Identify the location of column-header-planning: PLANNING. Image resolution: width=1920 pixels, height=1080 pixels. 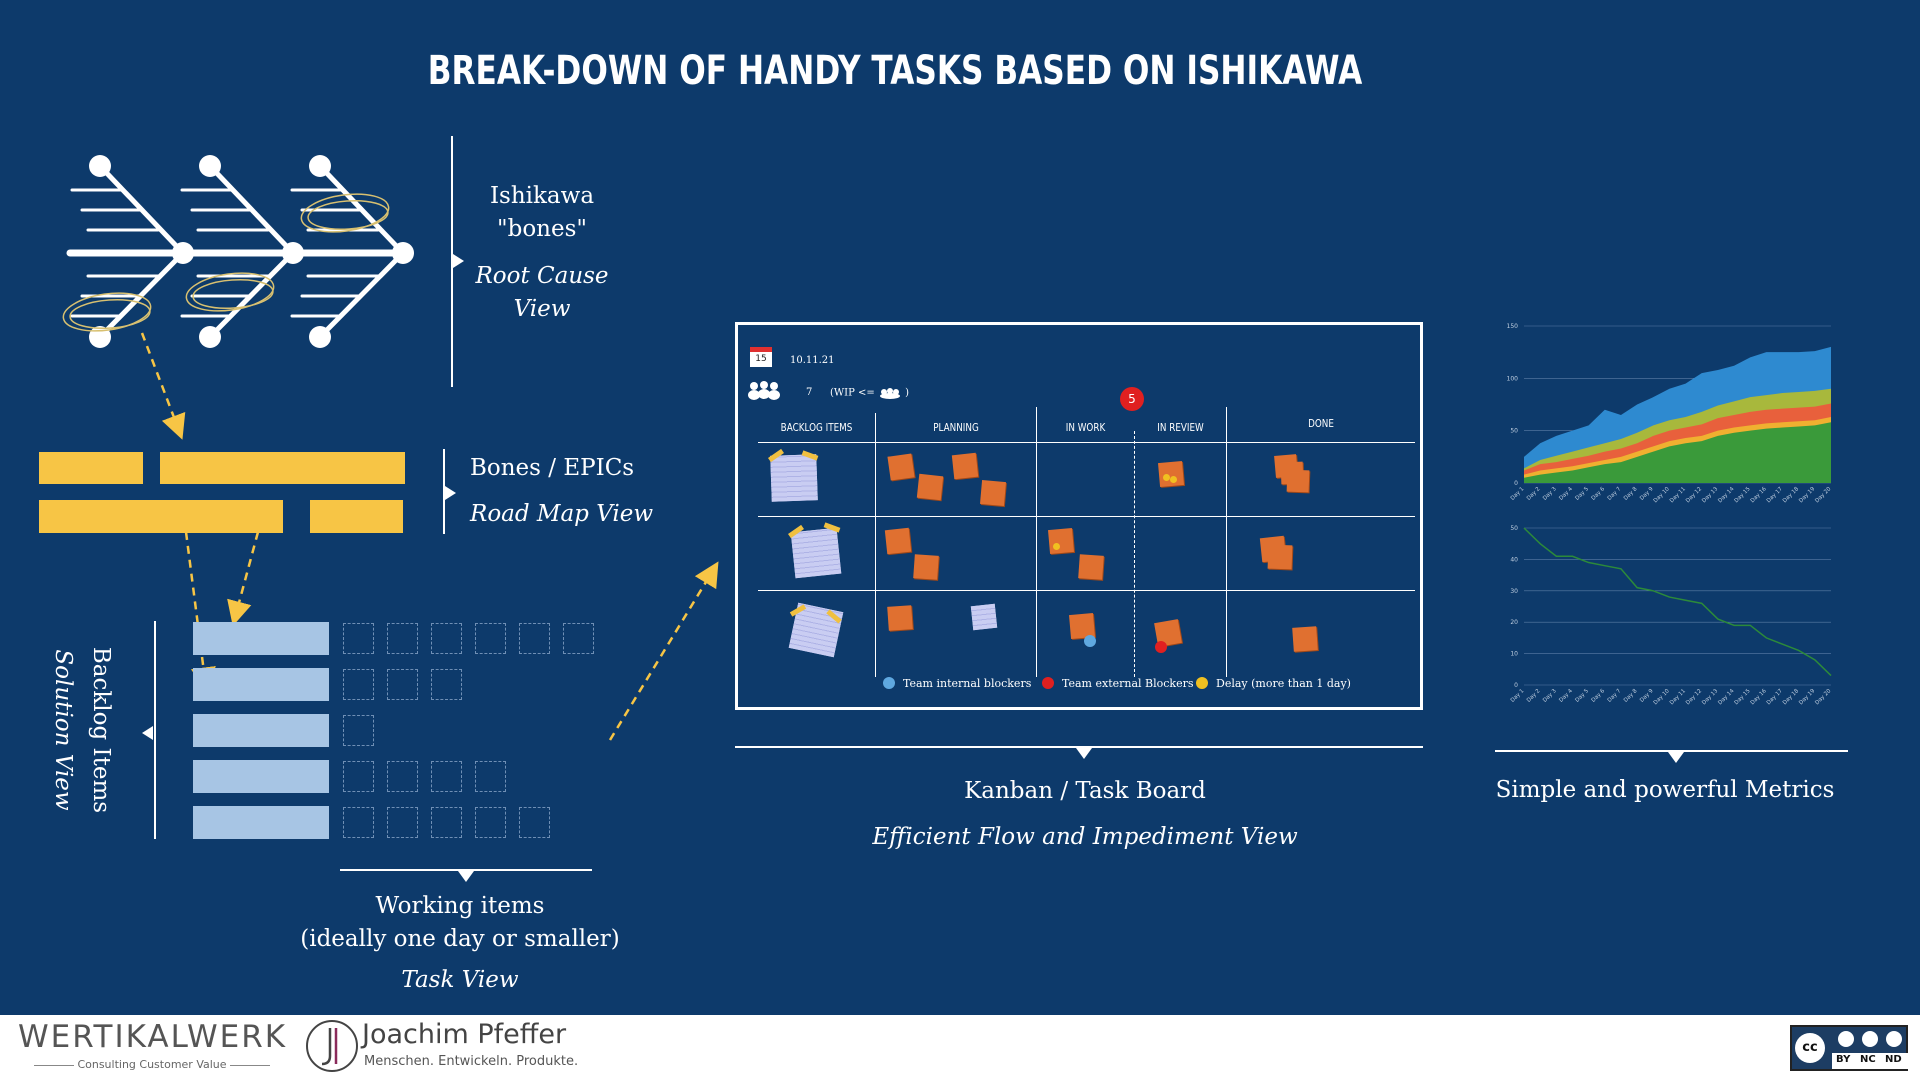
(956, 427).